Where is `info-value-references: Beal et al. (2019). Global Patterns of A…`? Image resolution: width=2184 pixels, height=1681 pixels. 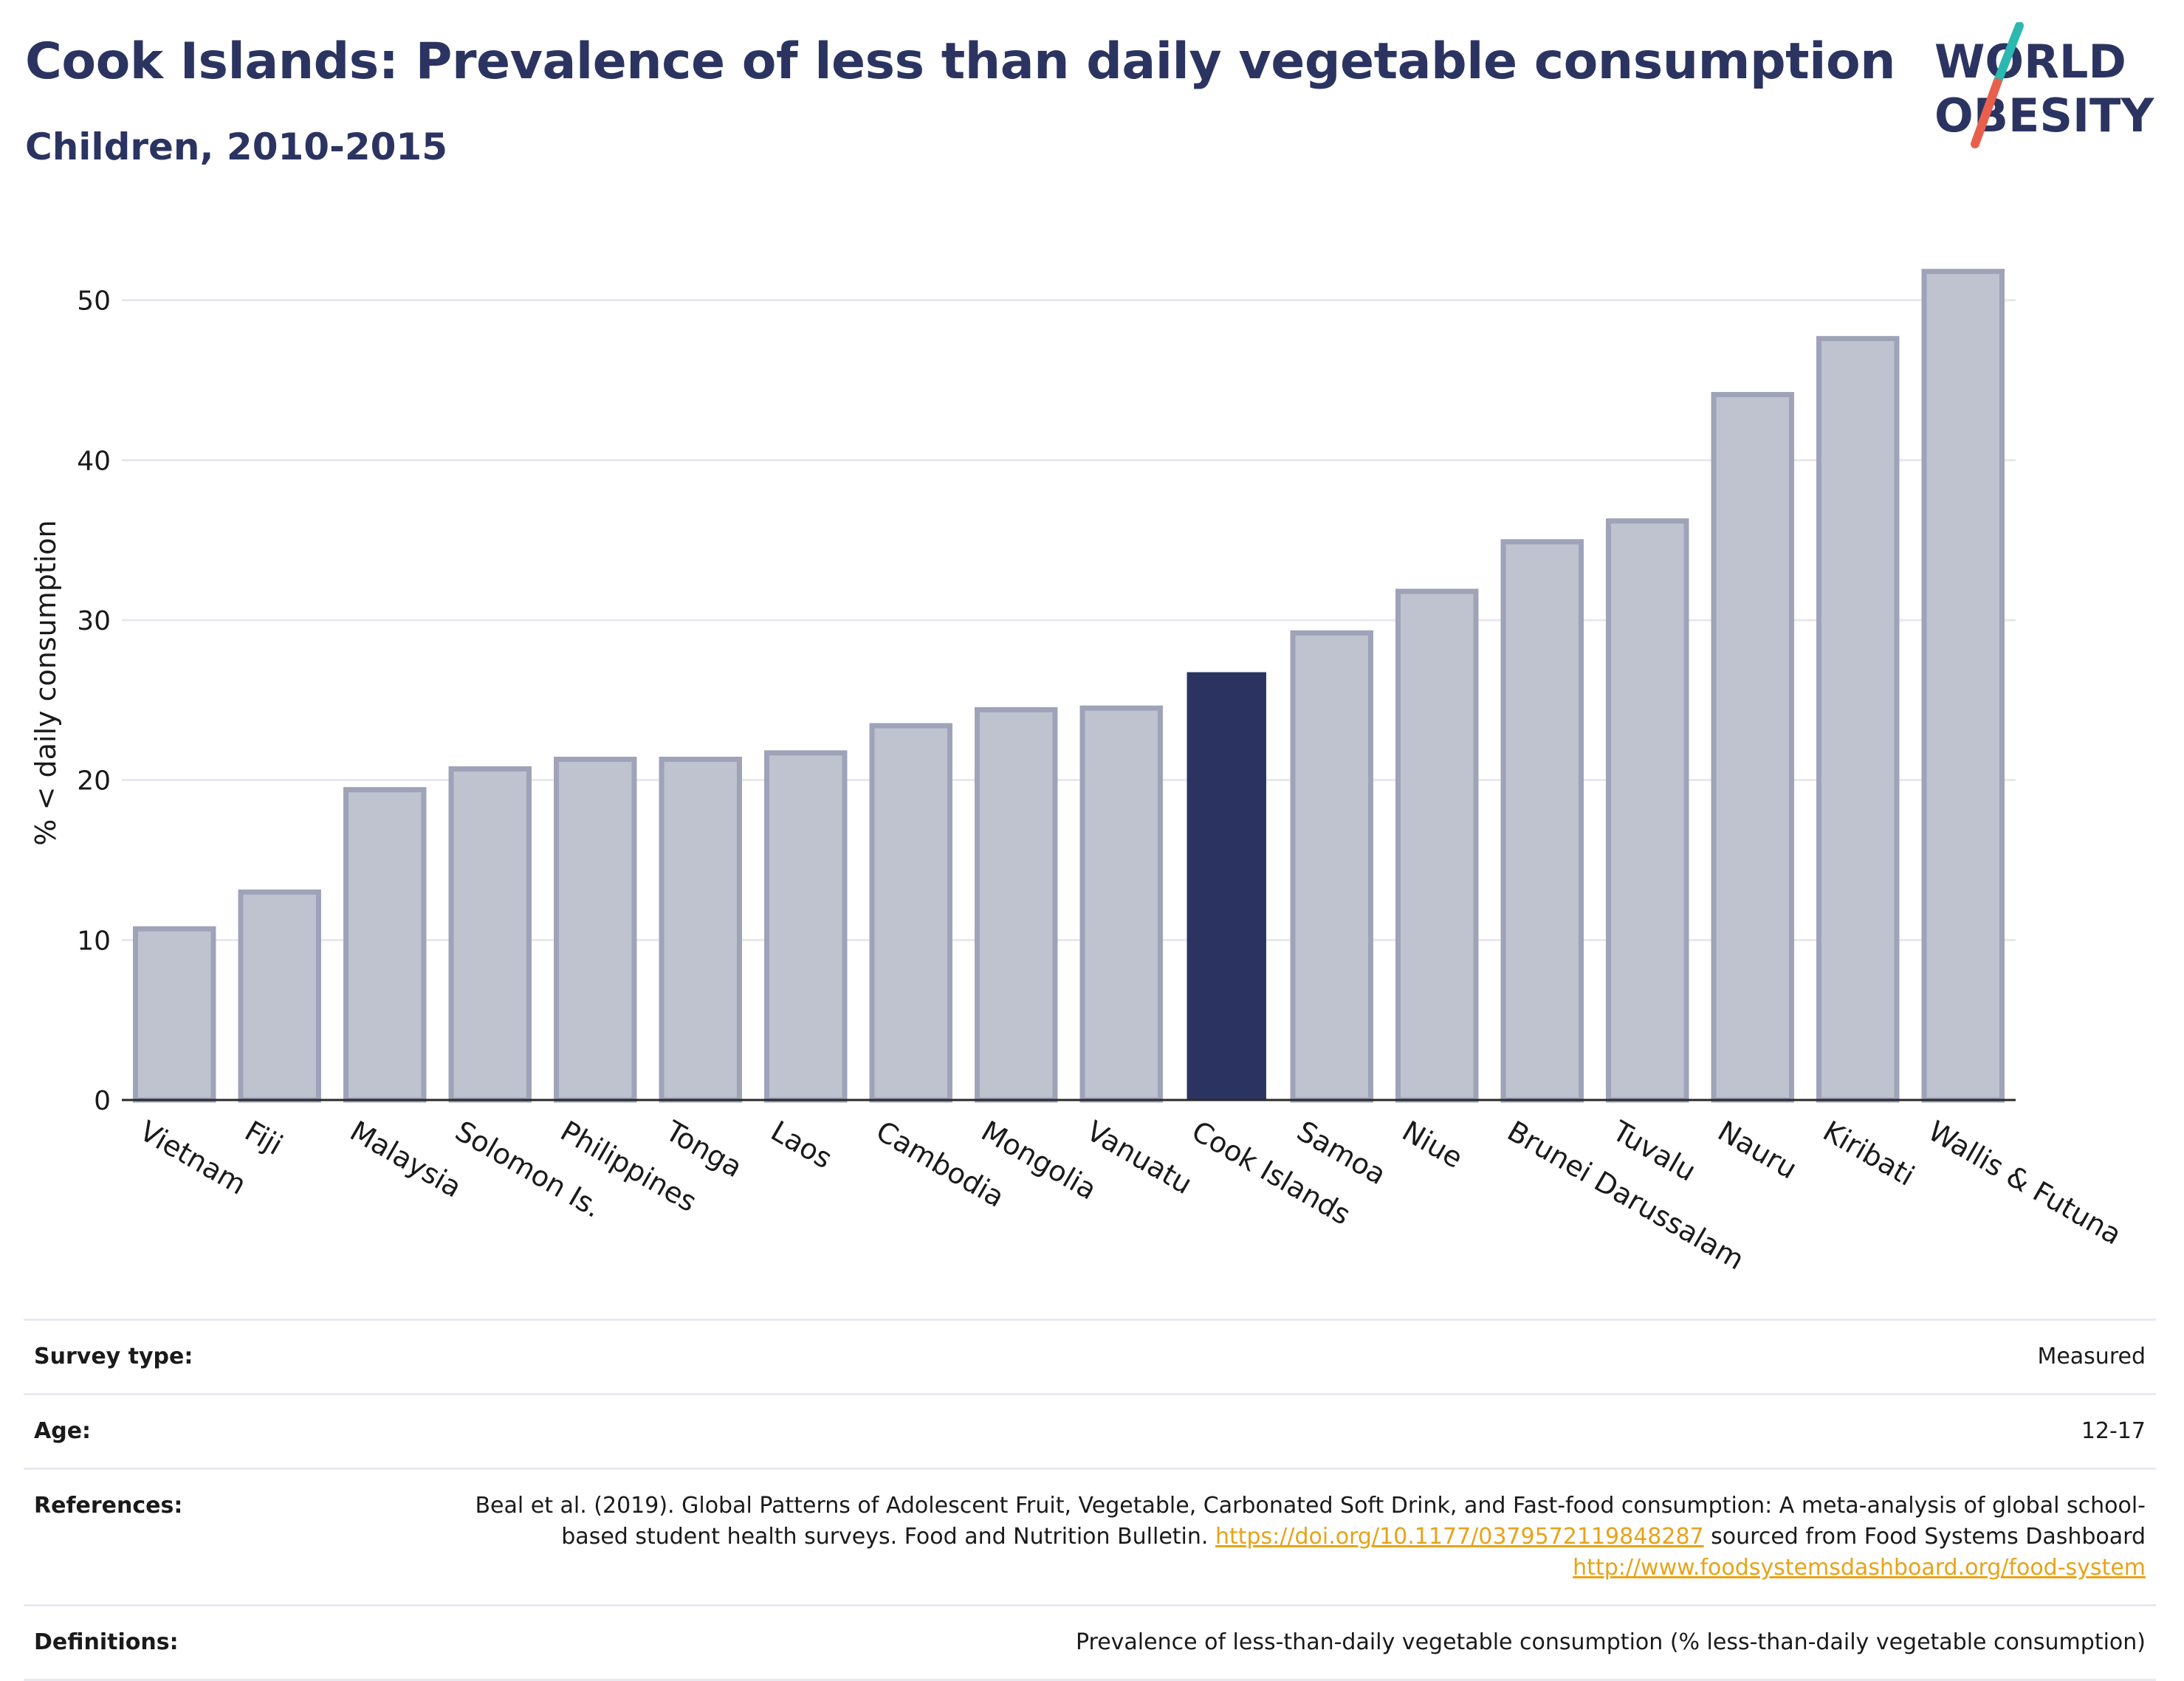 info-value-references: Beal et al. (2019). Global Patterns of A… is located at coordinates (1285, 1537).